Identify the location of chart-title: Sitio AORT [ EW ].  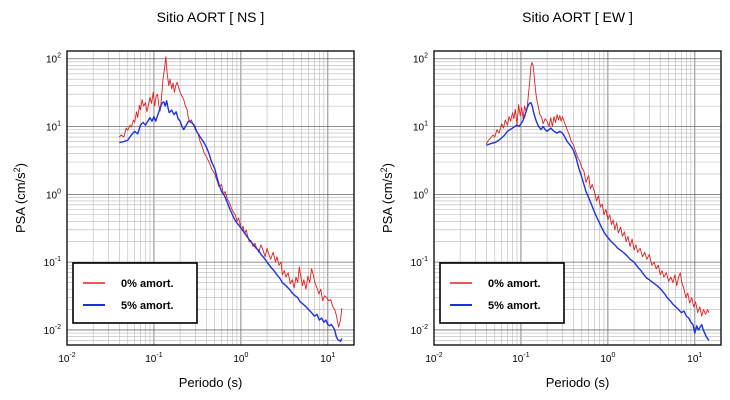
(577, 17).